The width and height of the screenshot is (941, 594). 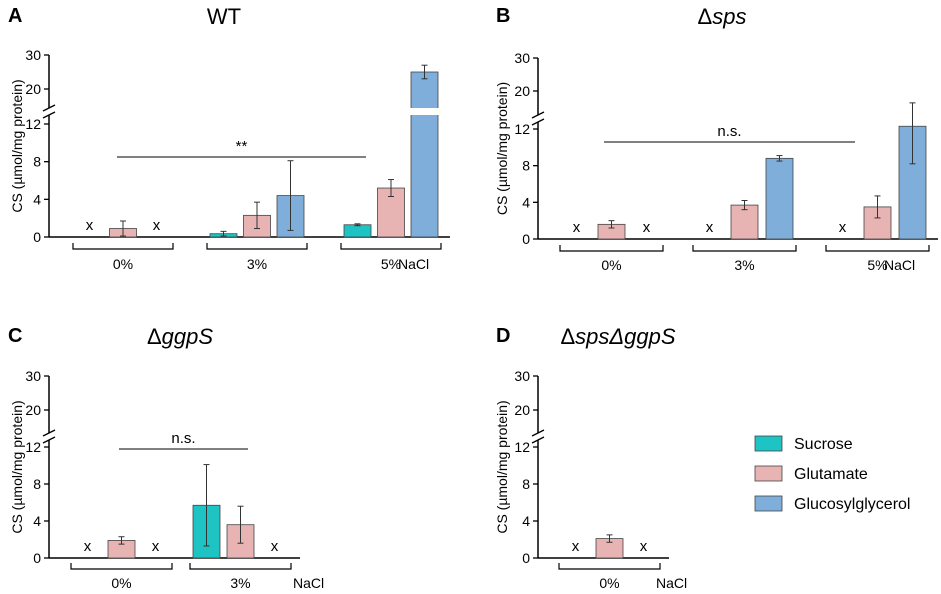 I want to click on panel-title: Δsps, so click(x=722, y=16).